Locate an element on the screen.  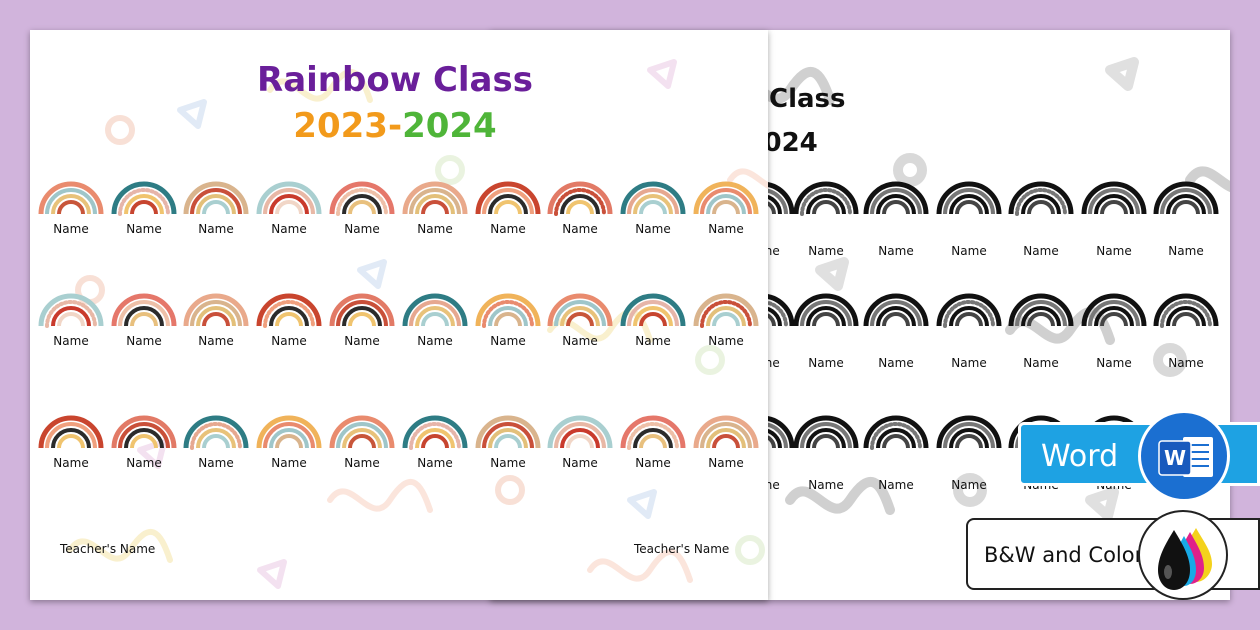
ink-drops-icon is located at coordinates (1183, 555).